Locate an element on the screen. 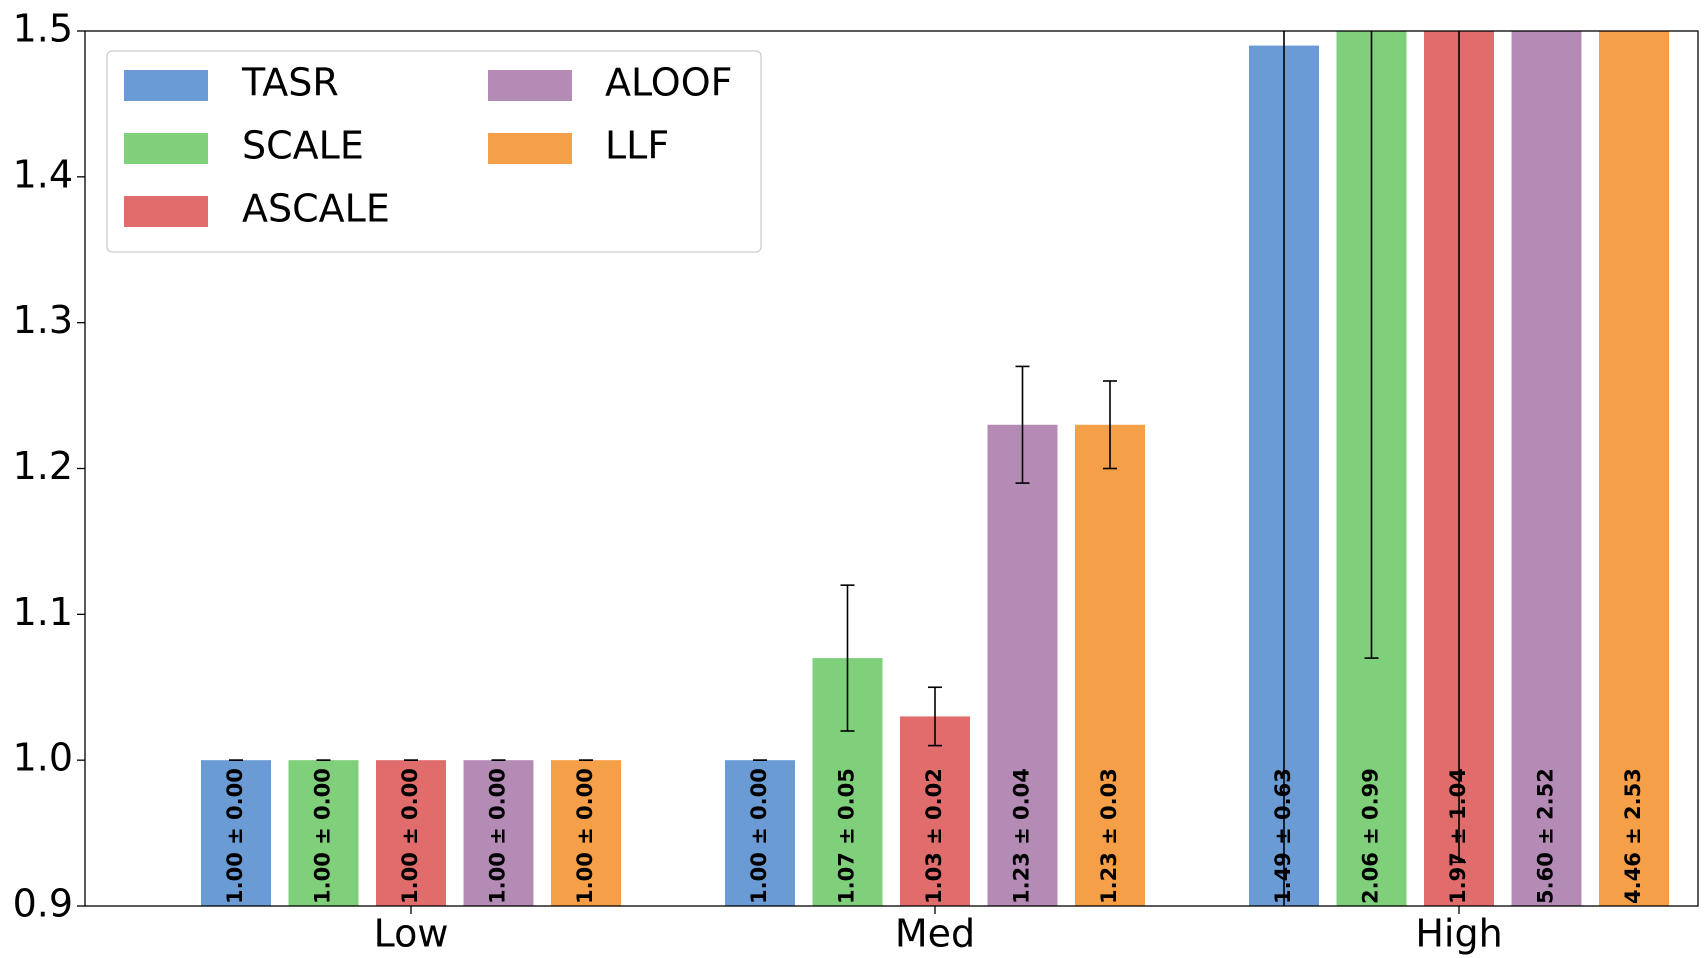  legend-label: SCALE is located at coordinates (303, 146).